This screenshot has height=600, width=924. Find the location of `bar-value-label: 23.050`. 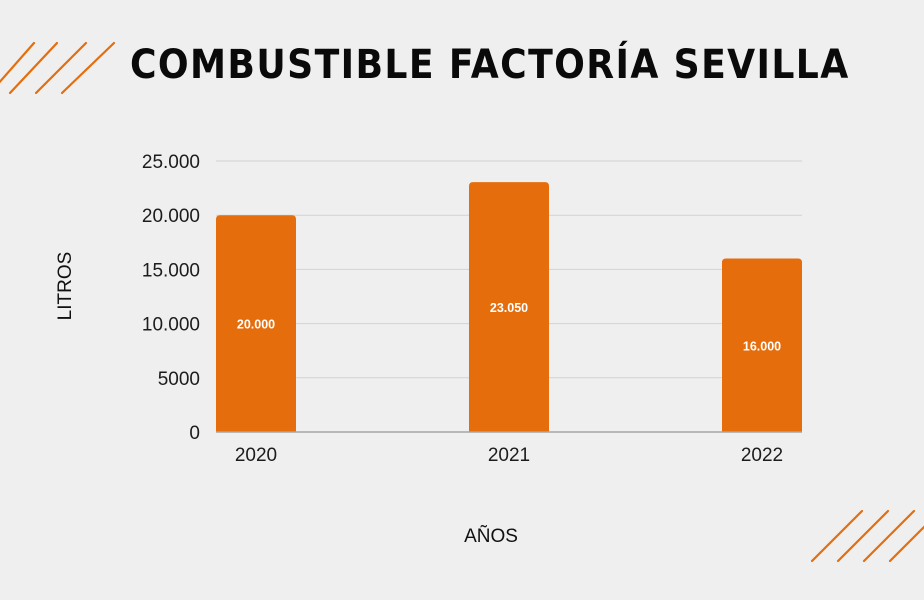

bar-value-label: 23.050 is located at coordinates (509, 308).